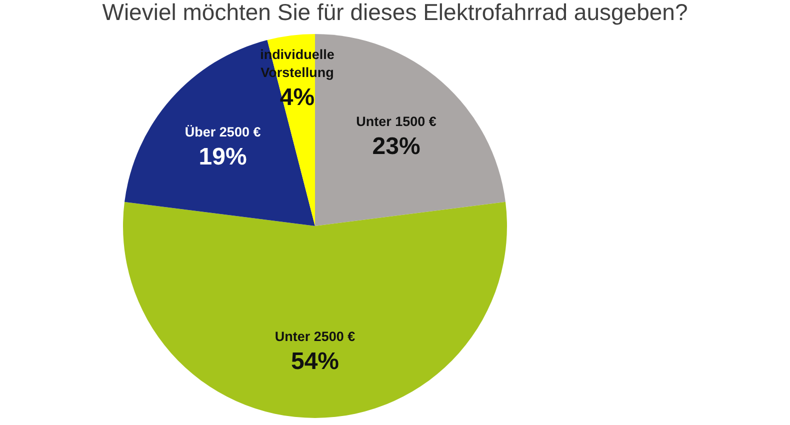  Describe the element at coordinates (222, 157) in the screenshot. I see `data-label: 19%` at that location.